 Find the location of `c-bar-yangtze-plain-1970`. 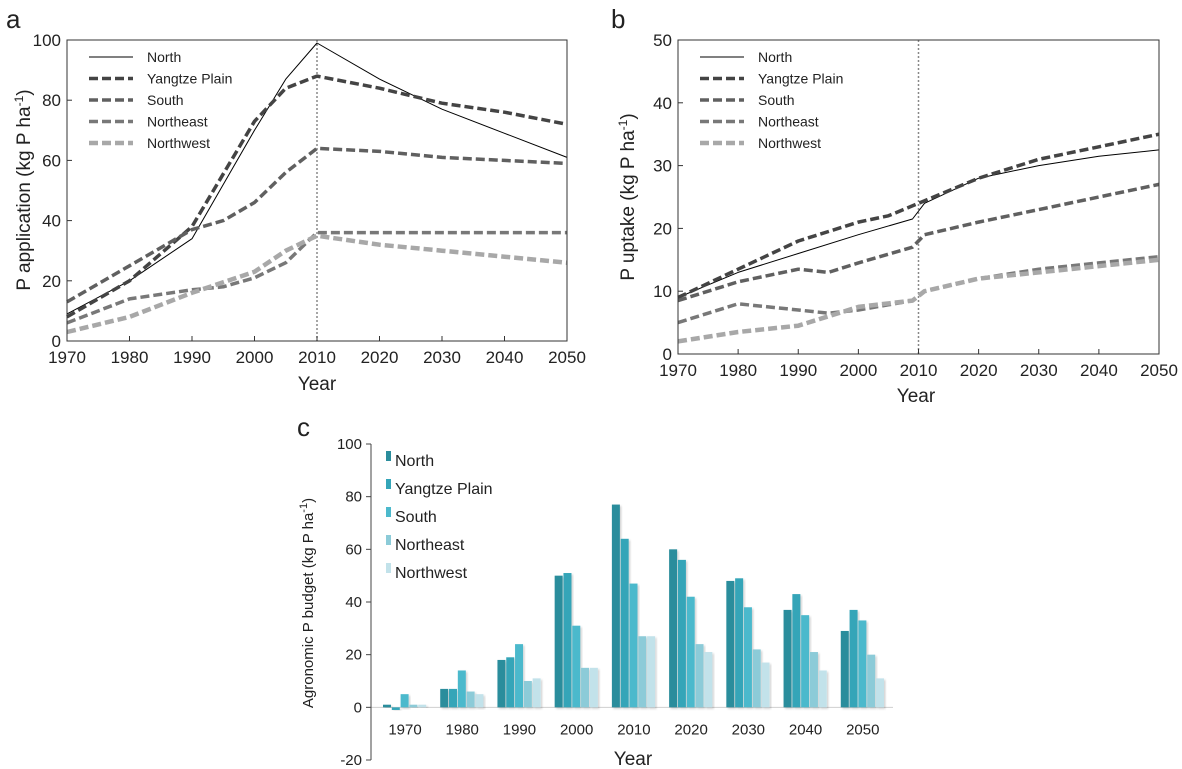

c-bar-yangtze-plain-1970 is located at coordinates (395, 708).